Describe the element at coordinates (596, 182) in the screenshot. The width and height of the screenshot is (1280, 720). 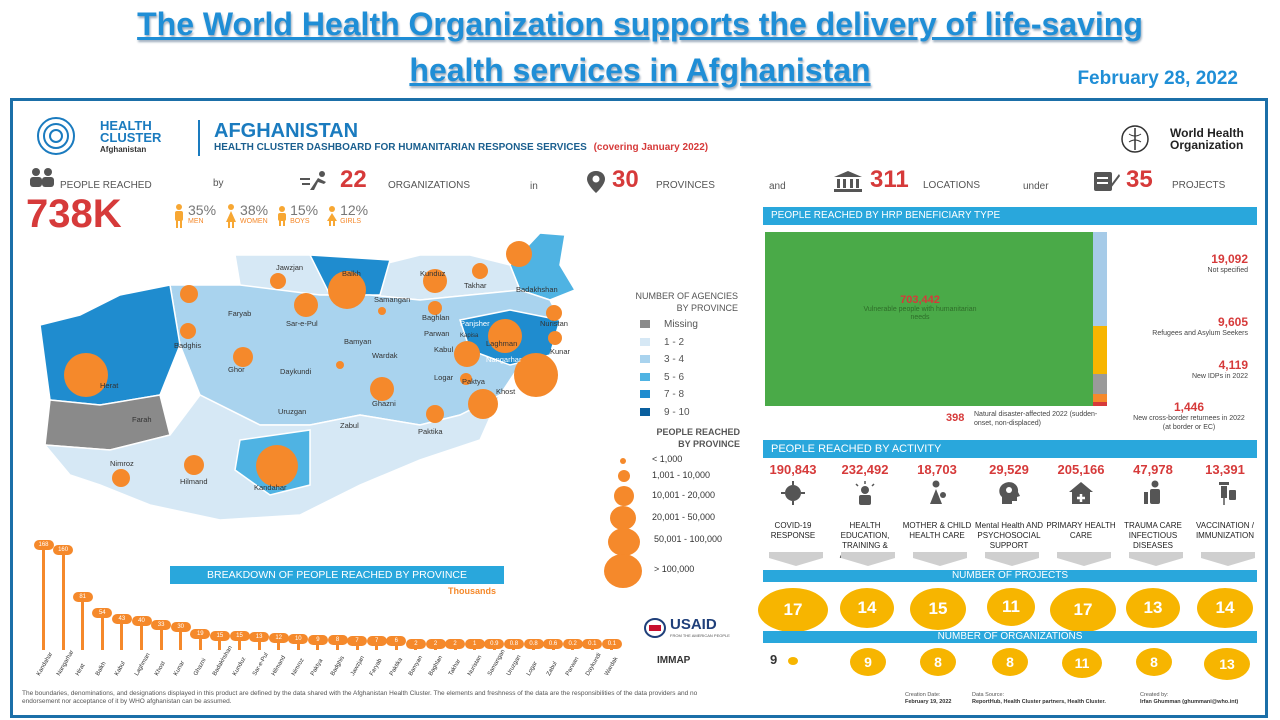
I see `location-pin-icon` at that location.